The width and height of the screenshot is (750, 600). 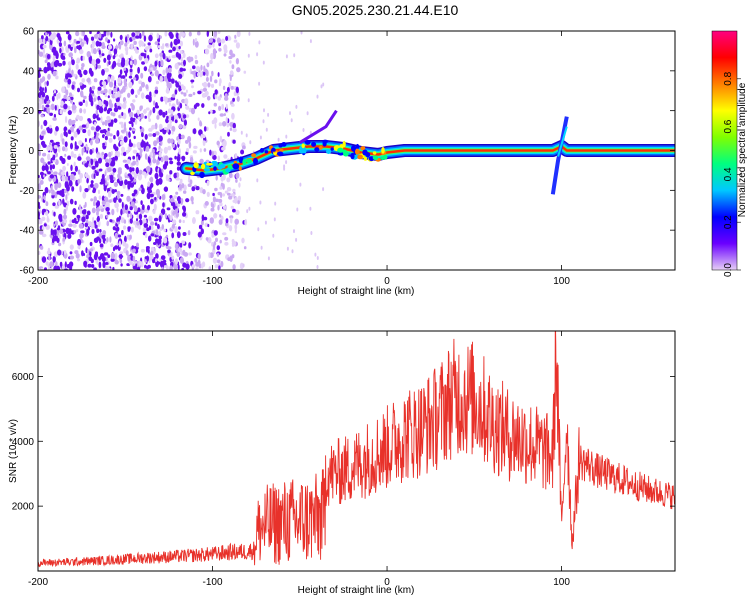 I want to click on x-tick-label: 100, so click(x=561, y=582).